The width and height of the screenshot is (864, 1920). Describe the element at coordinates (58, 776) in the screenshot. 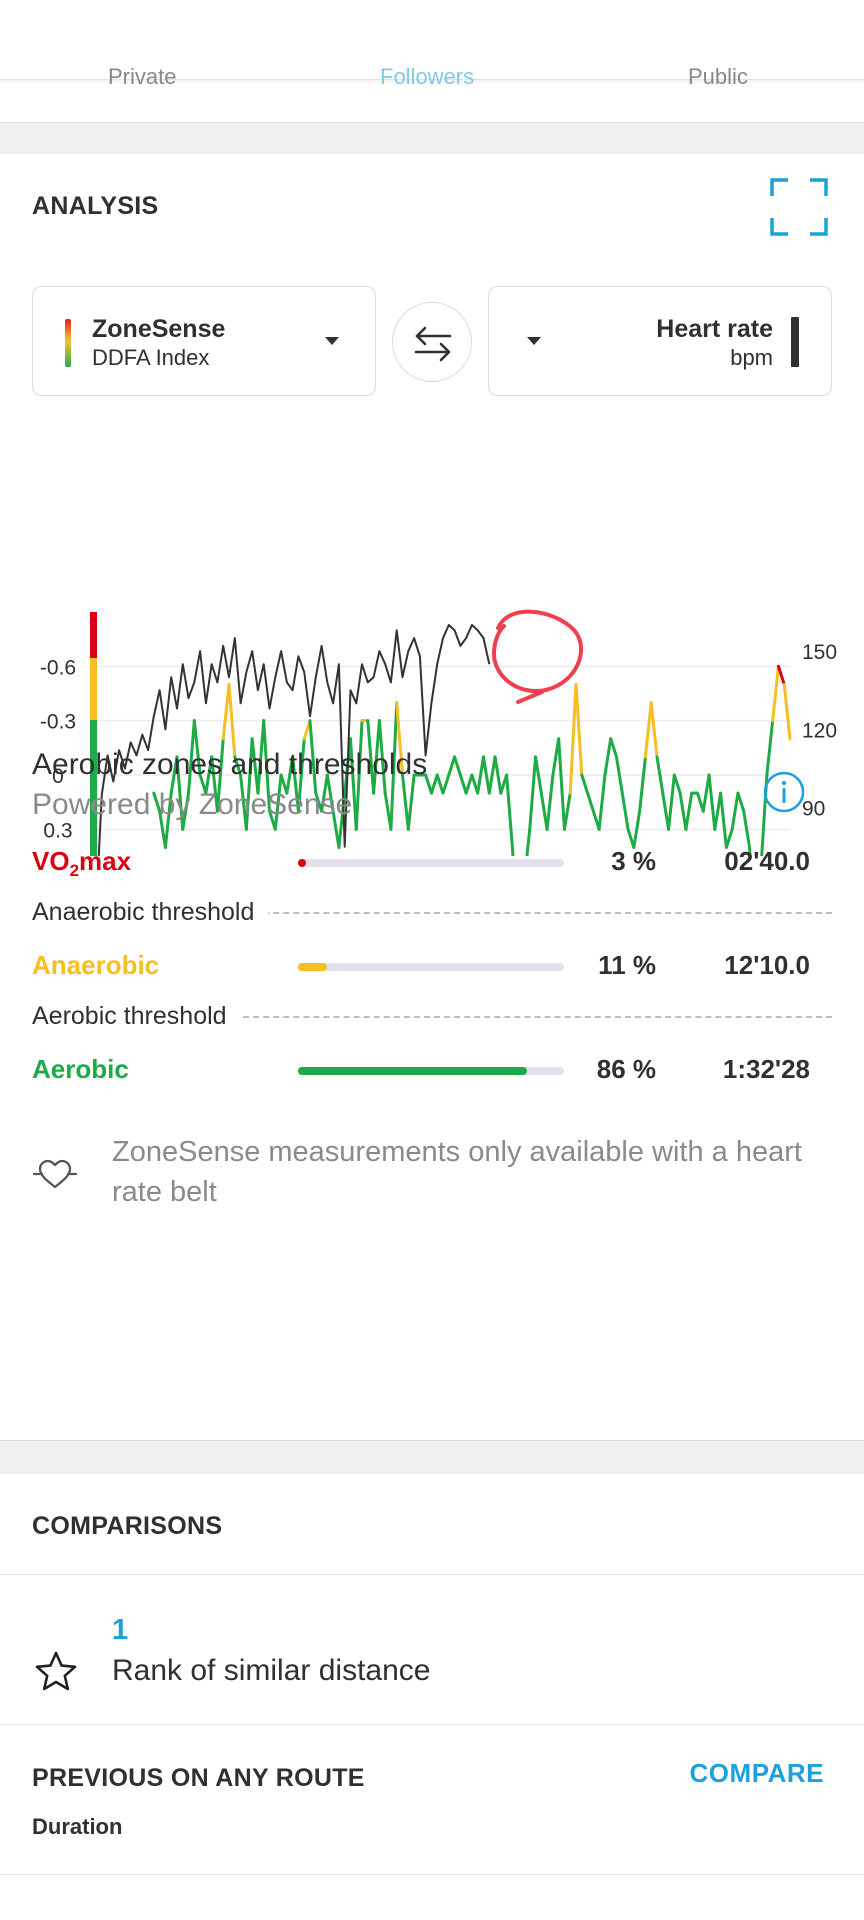

I see `y-left-tick: 0` at that location.